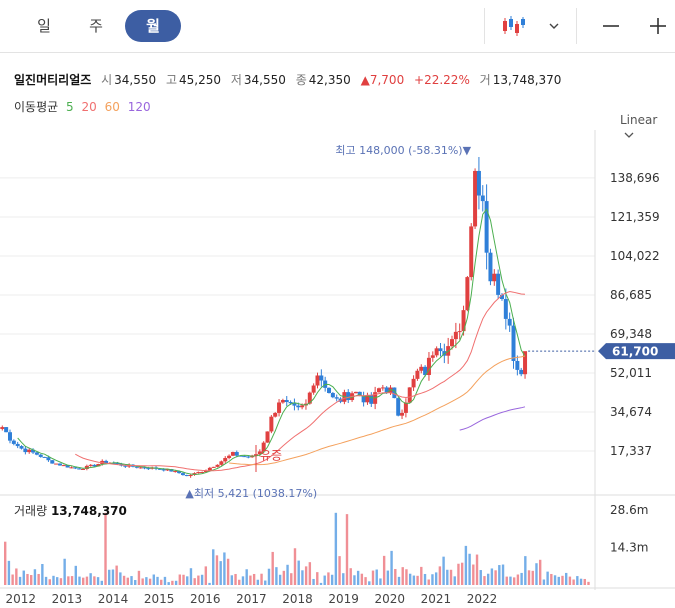  I want to click on ma120-legend: 120, so click(139, 107).